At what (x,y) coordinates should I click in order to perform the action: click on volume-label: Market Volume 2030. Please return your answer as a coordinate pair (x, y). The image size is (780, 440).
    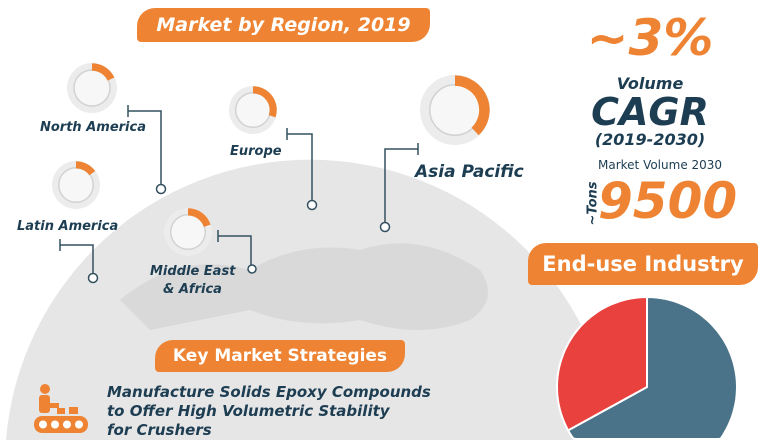
    Looking at the image, I should click on (660, 165).